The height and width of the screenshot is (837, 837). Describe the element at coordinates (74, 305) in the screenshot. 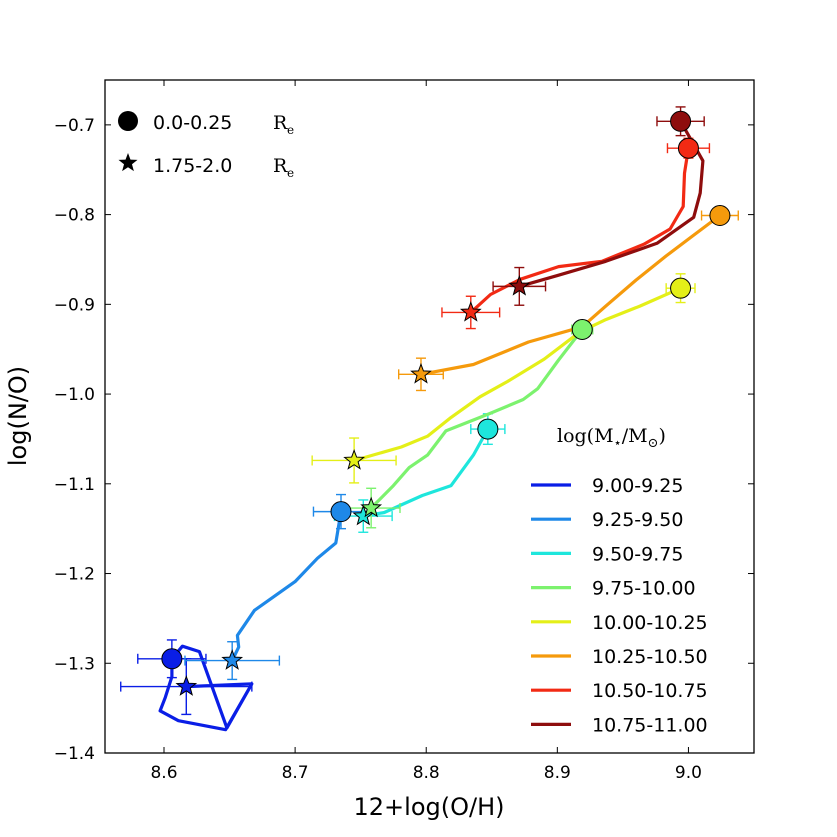

I see `y-tick-label: −0.9` at that location.